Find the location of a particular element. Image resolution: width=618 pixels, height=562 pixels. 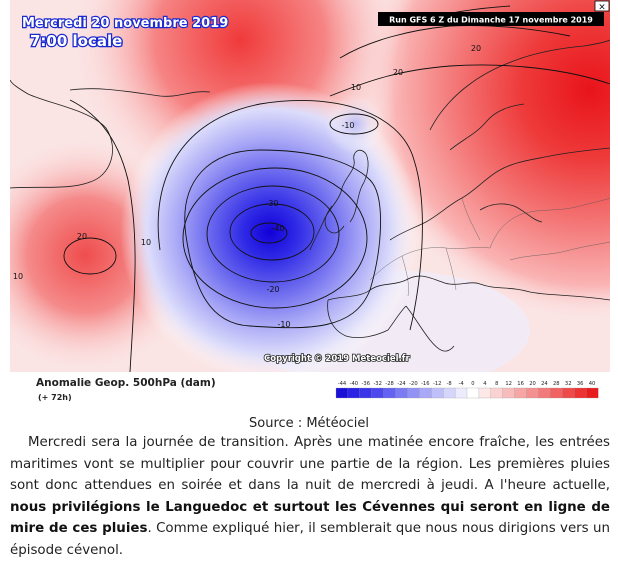

legend-tick-label: -44 is located at coordinates (342, 384).